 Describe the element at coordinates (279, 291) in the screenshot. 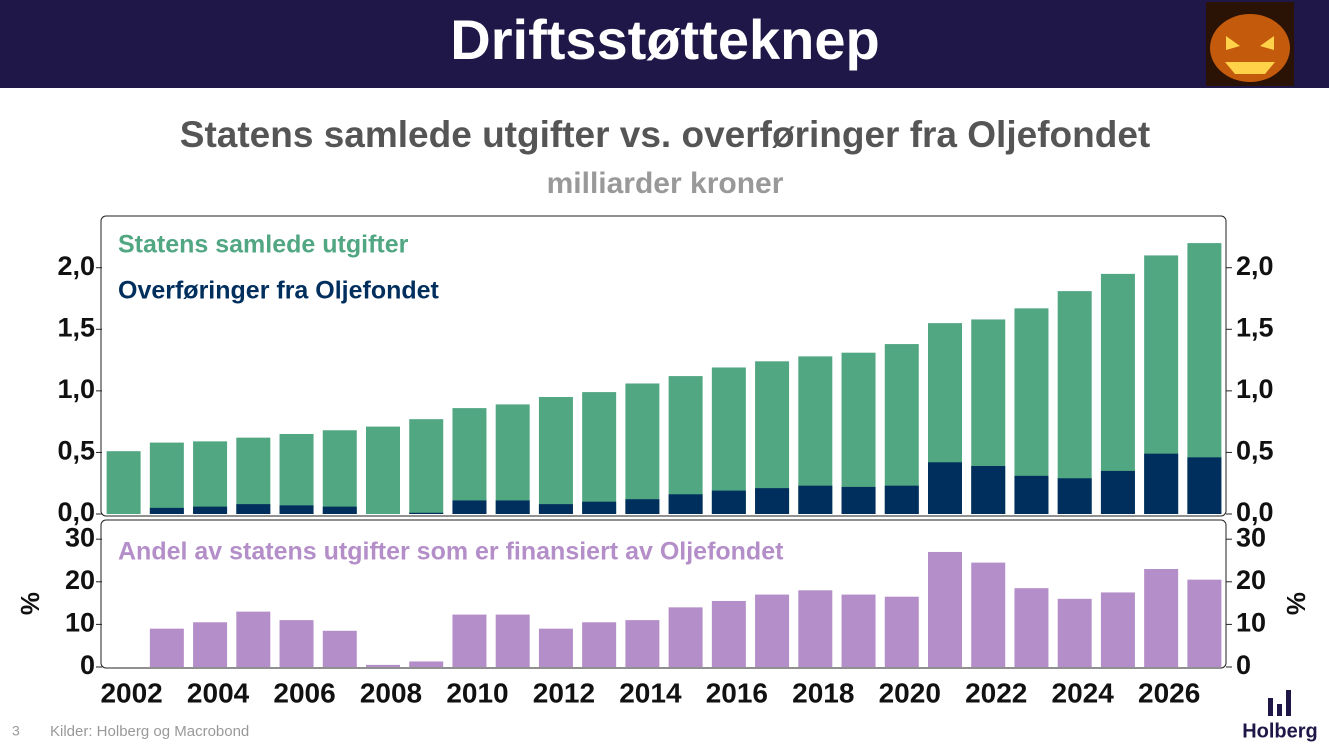

I see `legend-entry: Overføringer fra Oljefondet` at that location.